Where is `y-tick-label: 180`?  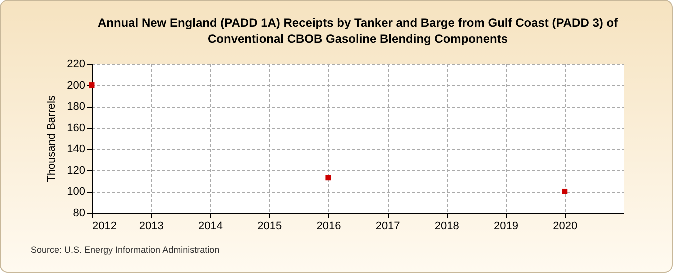
y-tick-label: 180 is located at coordinates (76, 107).